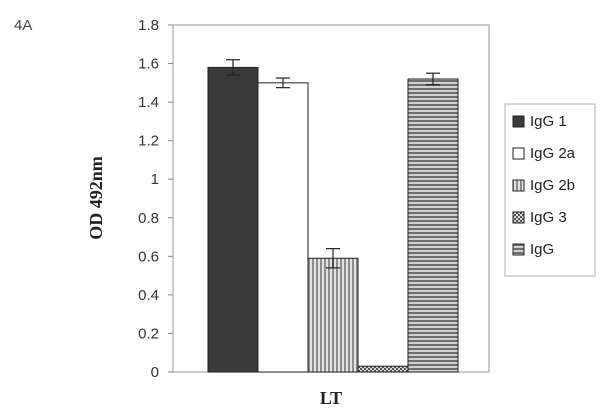 This screenshot has height=420, width=601. I want to click on panel-label: 4A, so click(23, 25).